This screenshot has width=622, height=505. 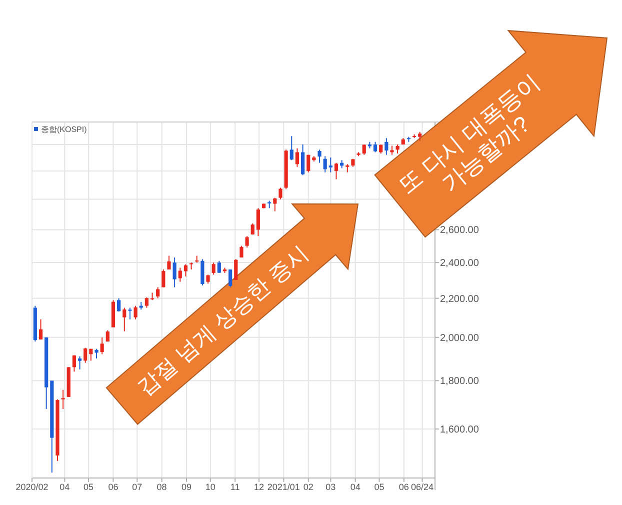 What do you see at coordinates (161, 487) in the screenshot?
I see `x-tick-label: 08` at bounding box center [161, 487].